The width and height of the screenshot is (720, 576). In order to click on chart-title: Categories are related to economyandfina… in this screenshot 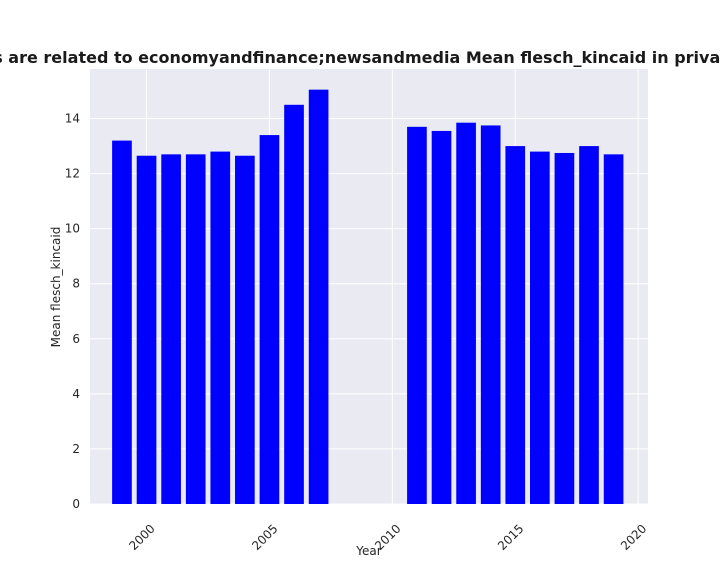, I will do `click(360, 57)`.